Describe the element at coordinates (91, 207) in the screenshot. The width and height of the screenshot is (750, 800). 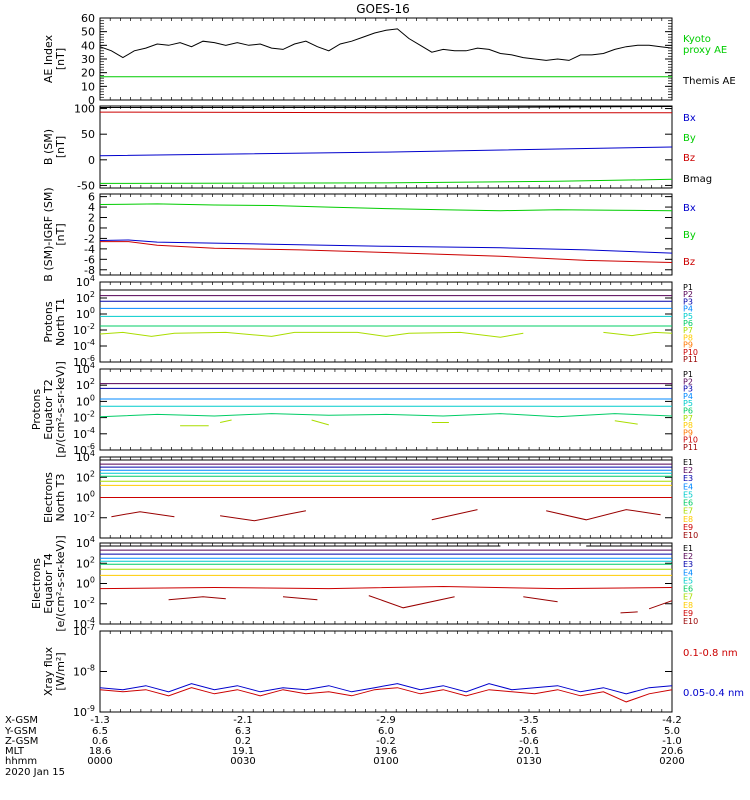
I see `y-tick-label: 4` at that location.